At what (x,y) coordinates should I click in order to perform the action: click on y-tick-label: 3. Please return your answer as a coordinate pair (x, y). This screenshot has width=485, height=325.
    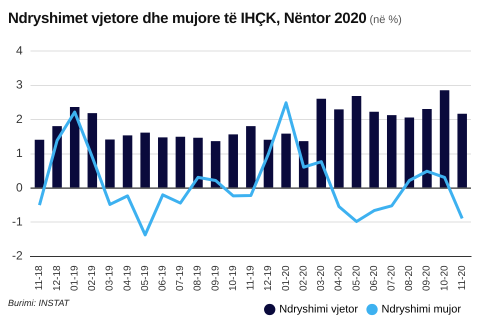
    Looking at the image, I should click on (19, 85).